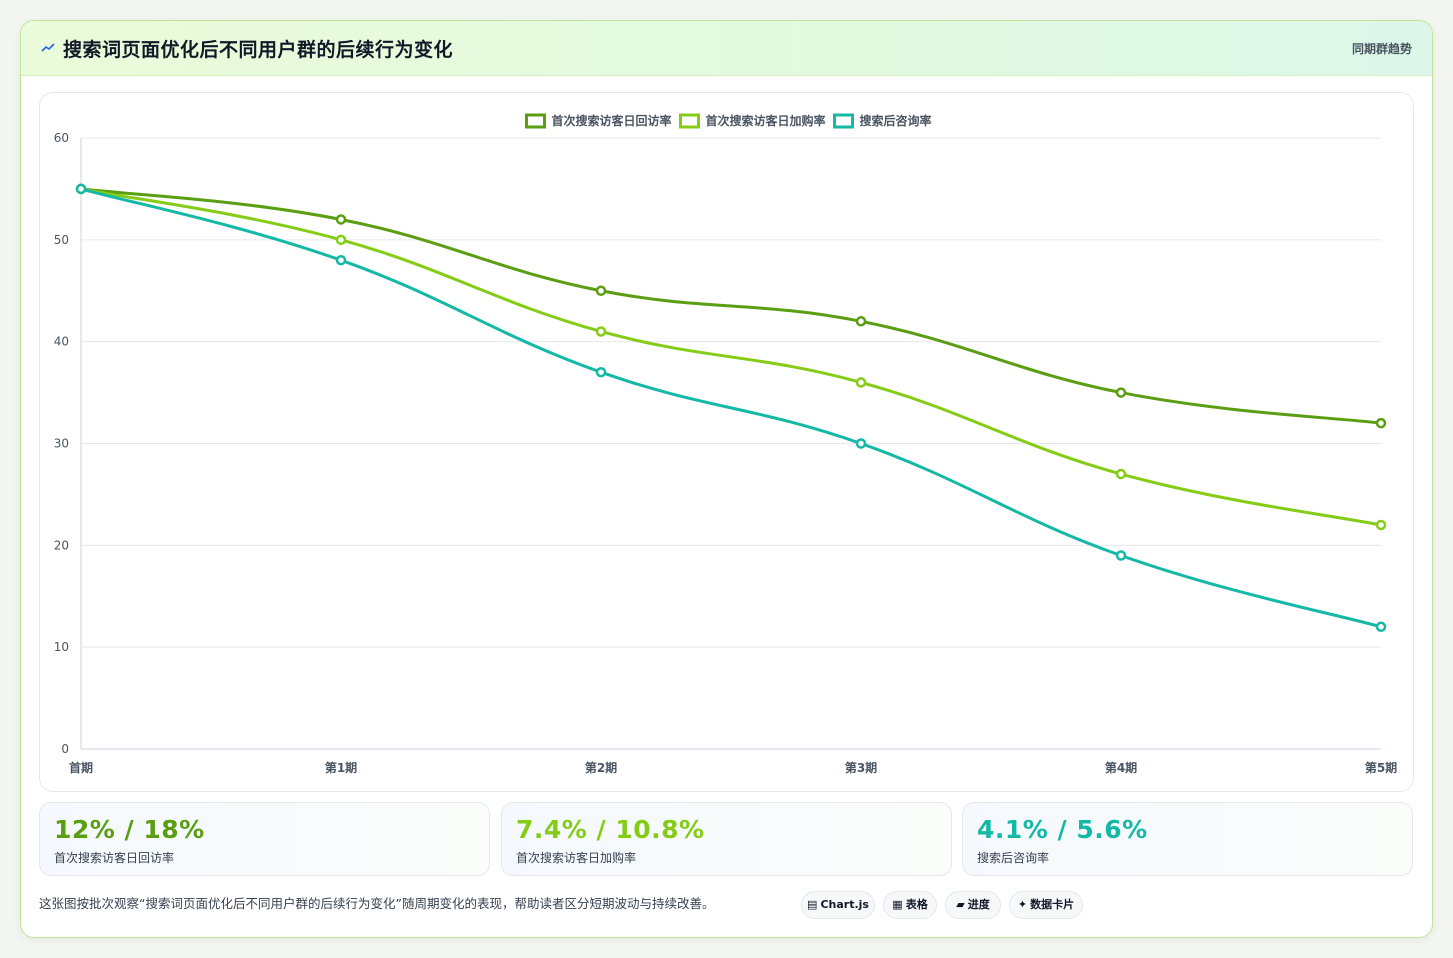  Describe the element at coordinates (61, 444) in the screenshot. I see `y-tick-label: 30` at that location.